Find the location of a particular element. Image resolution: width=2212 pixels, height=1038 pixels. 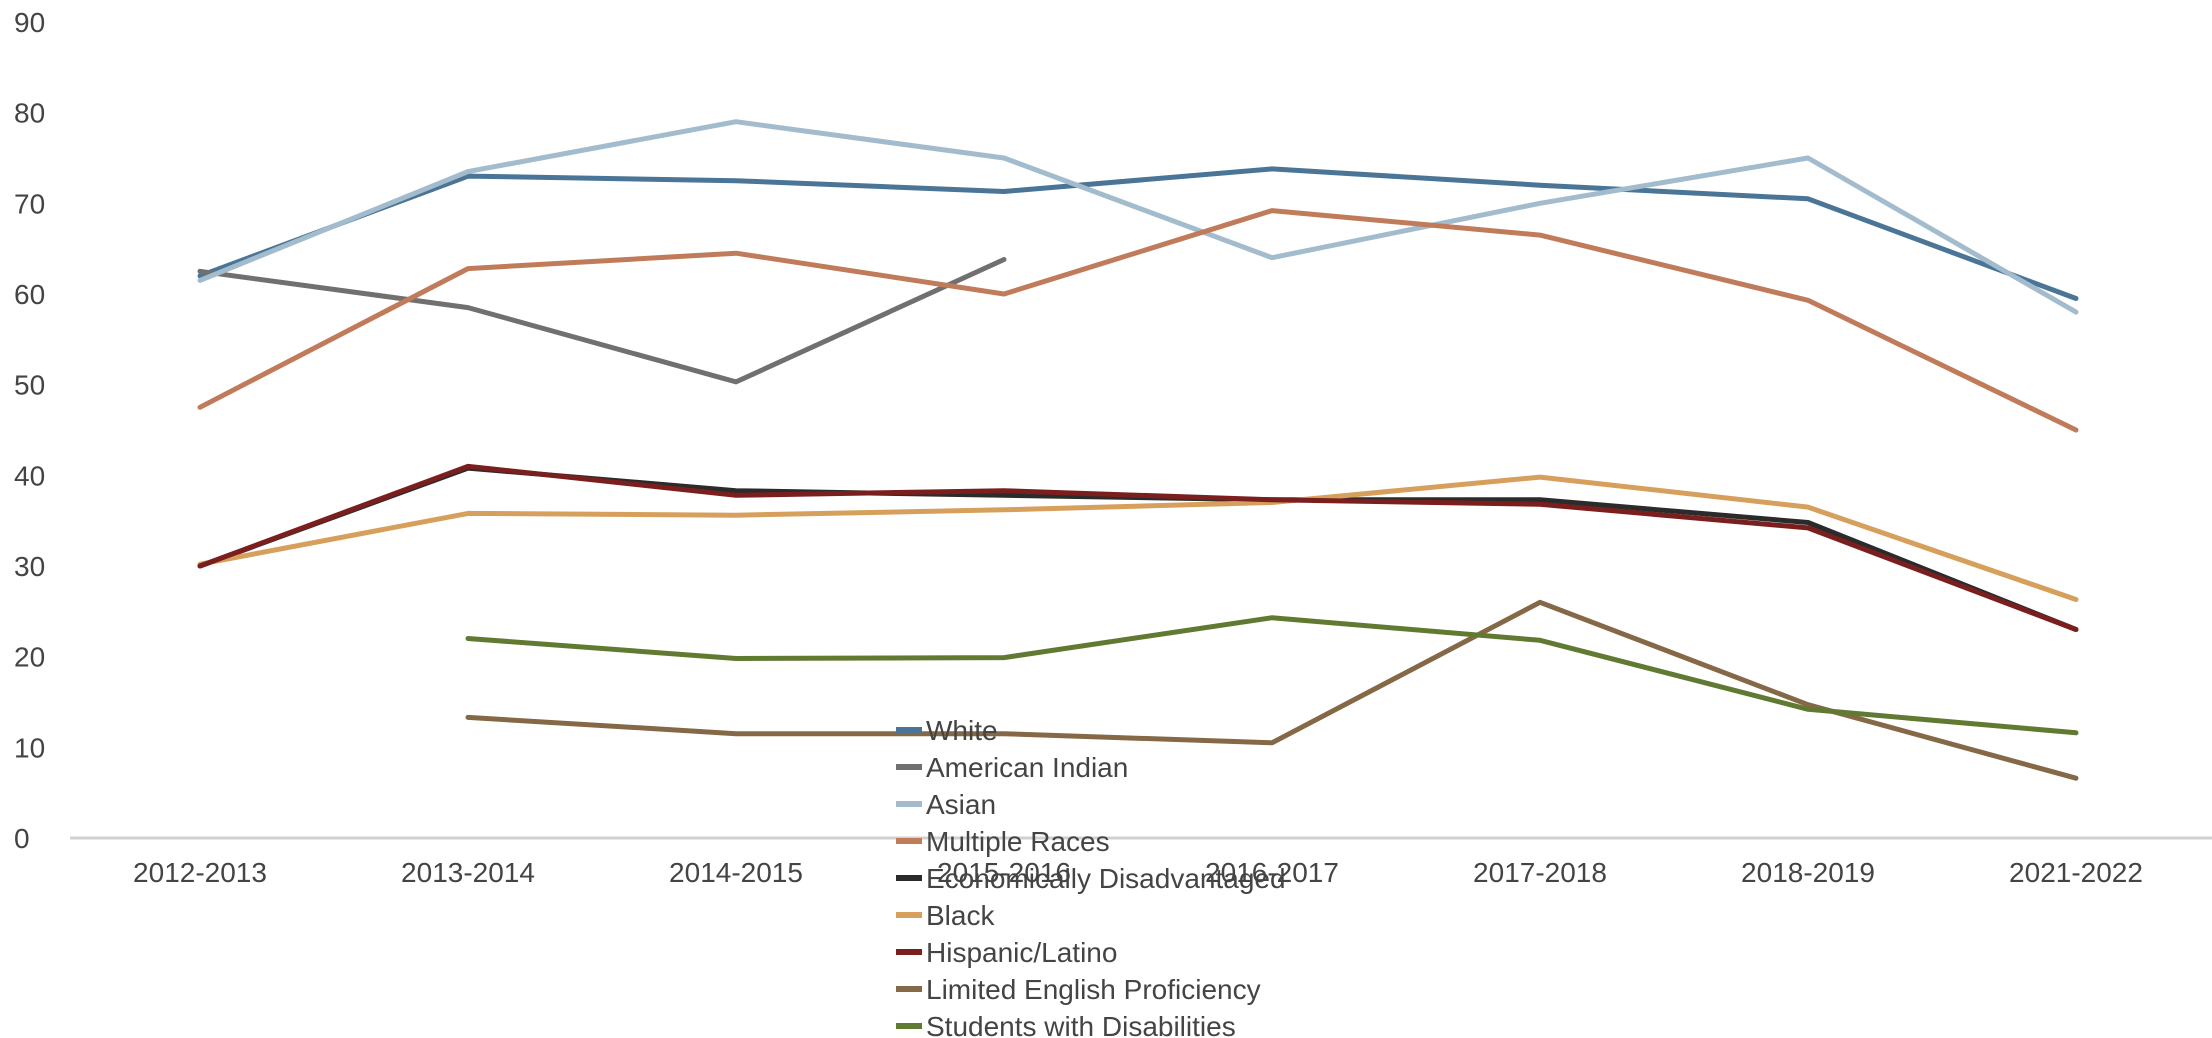

x-tick-label: 2016-2017 is located at coordinates (1272, 872).